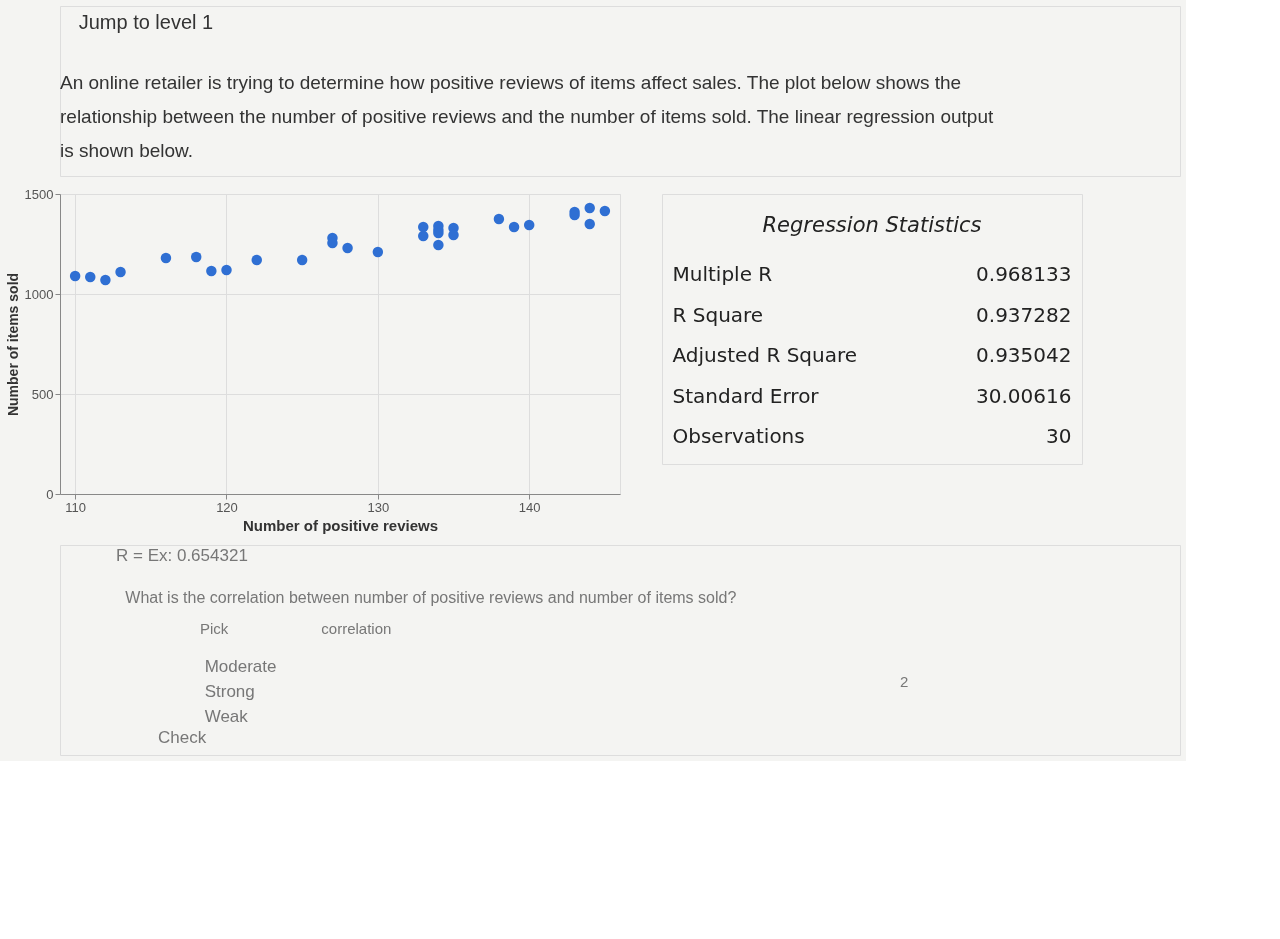 Image resolution: width=1280 pixels, height=939 pixels. I want to click on x-tick-label: 130, so click(378, 507).